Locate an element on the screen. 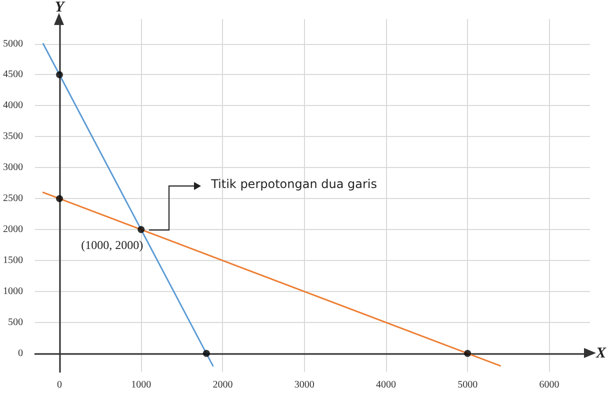  y-tick-label: 2000 is located at coordinates (13, 230).